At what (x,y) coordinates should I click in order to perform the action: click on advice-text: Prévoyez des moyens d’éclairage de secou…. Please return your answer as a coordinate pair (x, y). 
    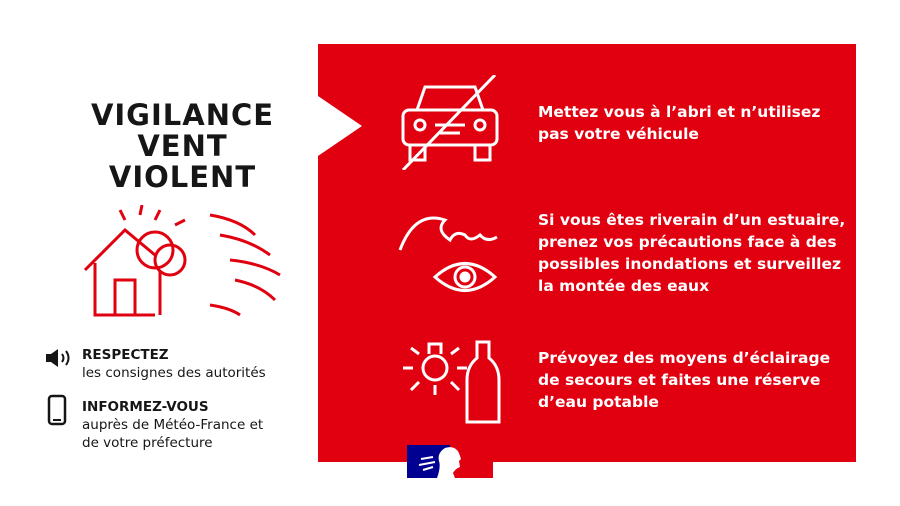
    Looking at the image, I should click on (684, 380).